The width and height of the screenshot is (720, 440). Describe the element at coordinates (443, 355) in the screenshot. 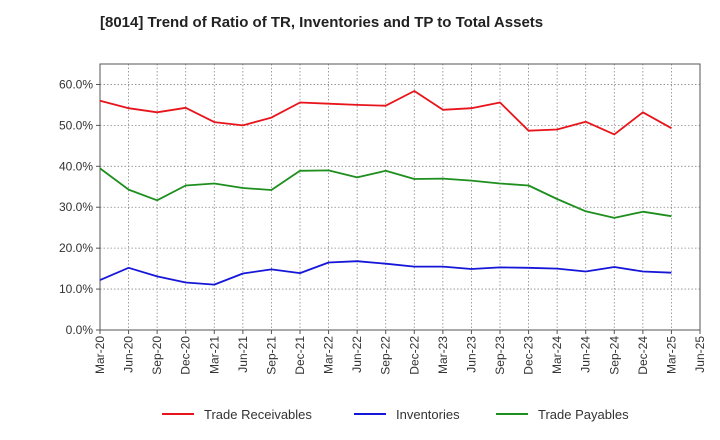

I see `x-tick-label: Mar-23` at that location.